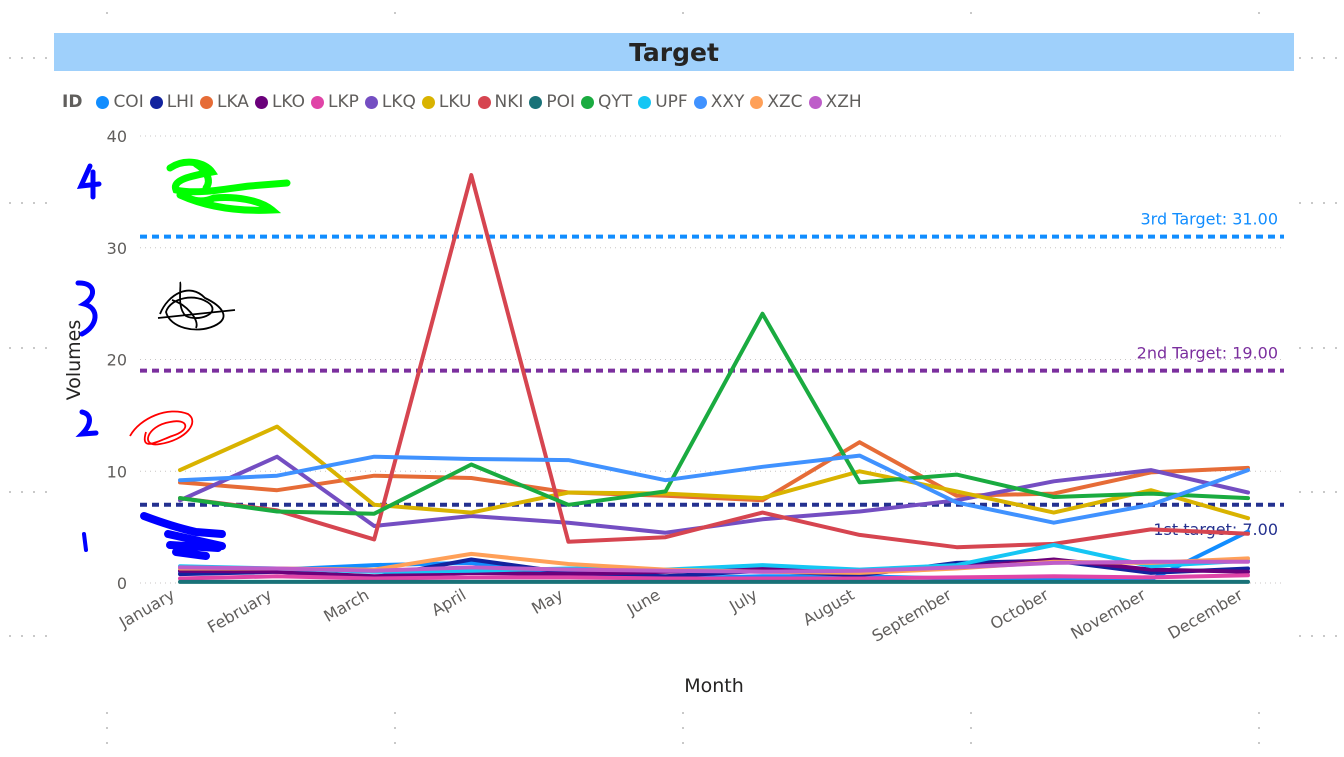  I want to click on reference-line-label: 2nd Target: 19.00, so click(1207, 353).